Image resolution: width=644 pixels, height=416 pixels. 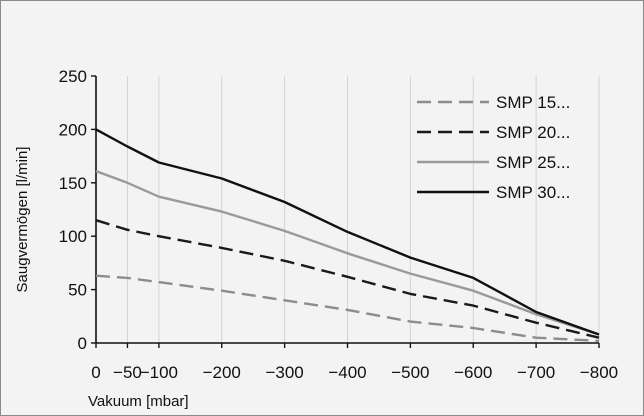 What do you see at coordinates (73, 183) in the screenshot?
I see `y-tick-label: 150` at bounding box center [73, 183].